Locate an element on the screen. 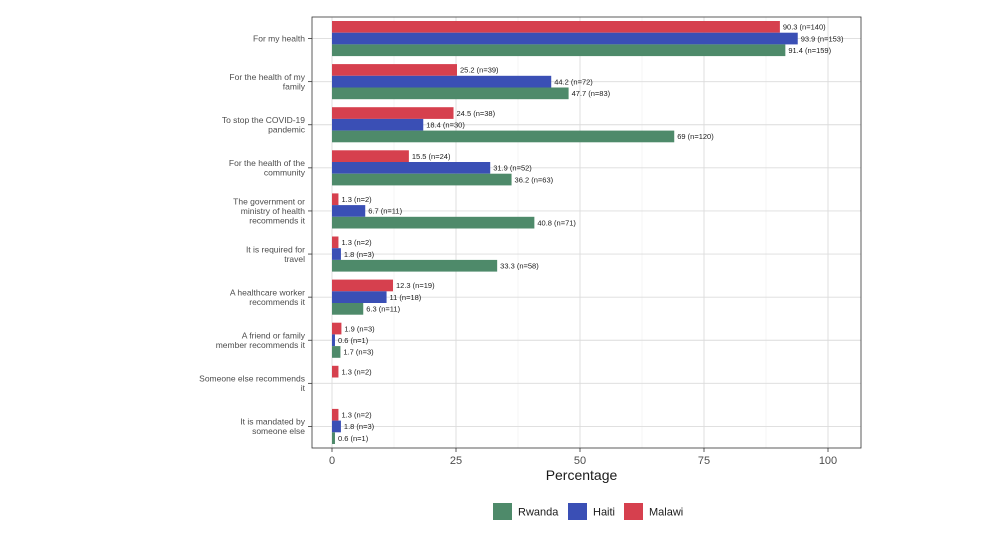 The width and height of the screenshot is (991, 533). category-label: The government or is located at coordinates (269, 201).